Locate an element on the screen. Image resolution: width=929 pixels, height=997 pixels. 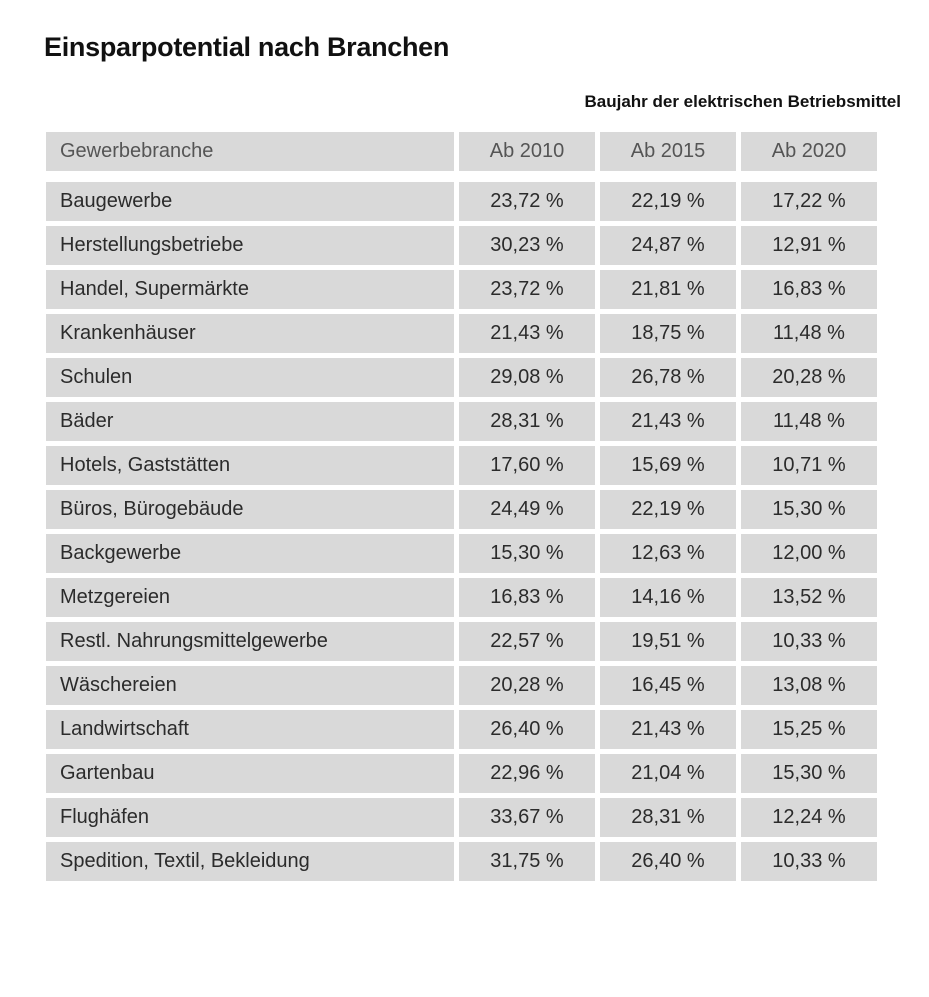
value-2020: 17,22 % is located at coordinates (809, 201).